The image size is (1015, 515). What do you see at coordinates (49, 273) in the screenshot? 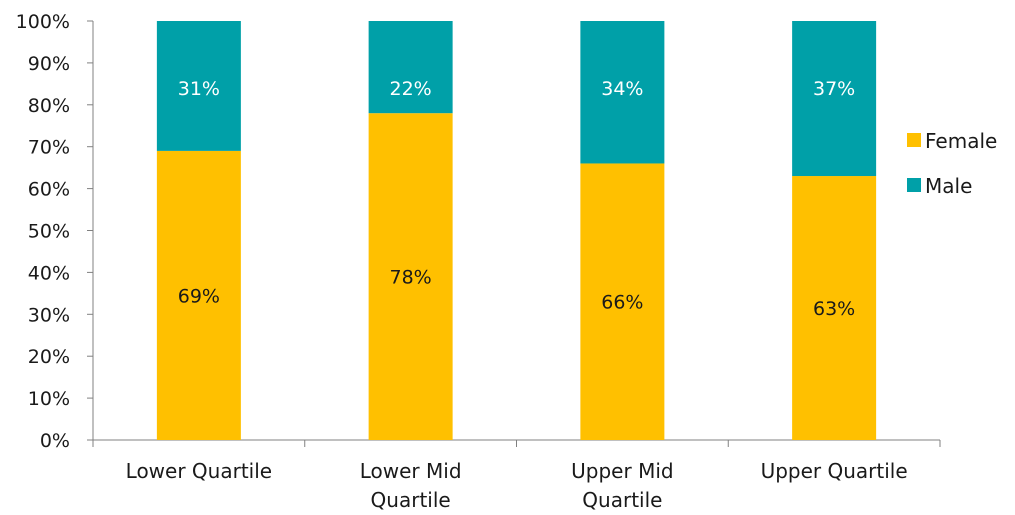
I see `y-tick-label: 40%` at bounding box center [49, 273].